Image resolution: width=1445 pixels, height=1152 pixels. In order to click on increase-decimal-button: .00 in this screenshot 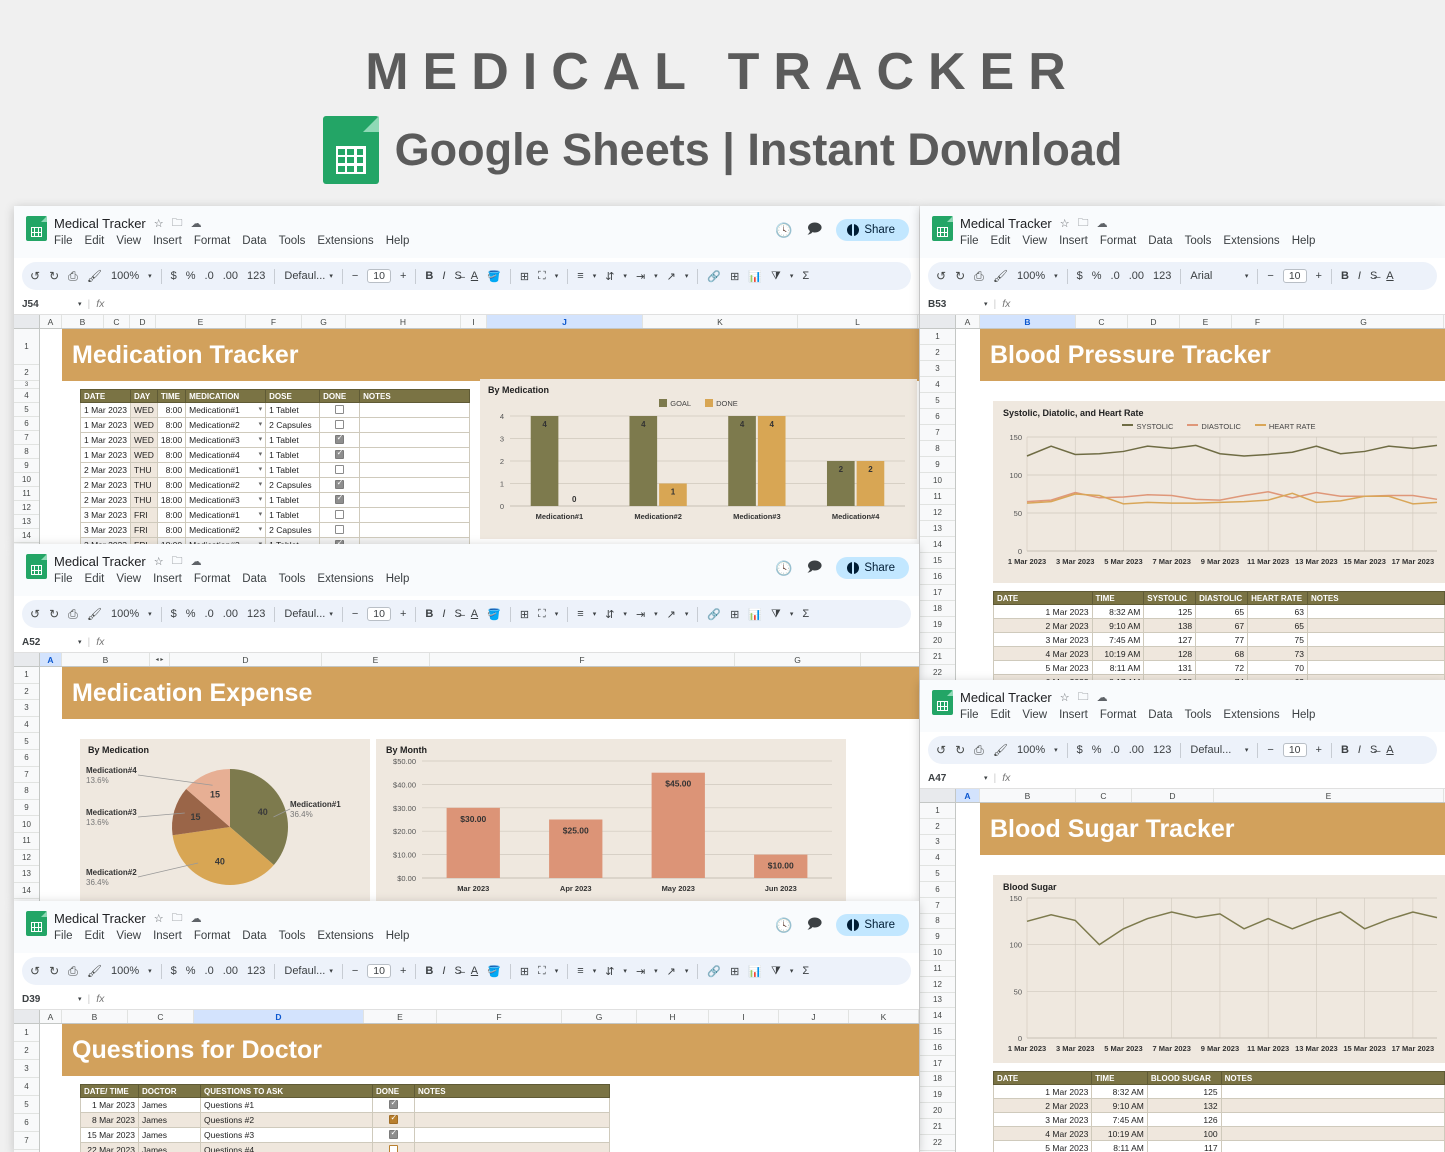, I will do `click(230, 276)`.